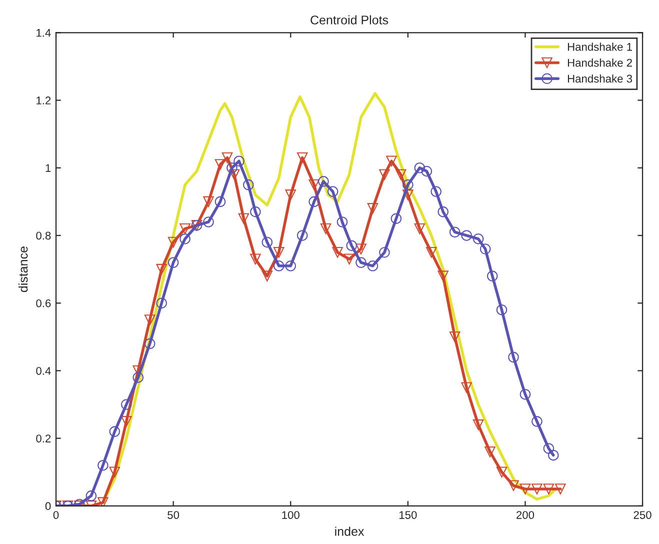 The image size is (659, 544). I want to click on legend-label: Handshake 2, so click(600, 62).